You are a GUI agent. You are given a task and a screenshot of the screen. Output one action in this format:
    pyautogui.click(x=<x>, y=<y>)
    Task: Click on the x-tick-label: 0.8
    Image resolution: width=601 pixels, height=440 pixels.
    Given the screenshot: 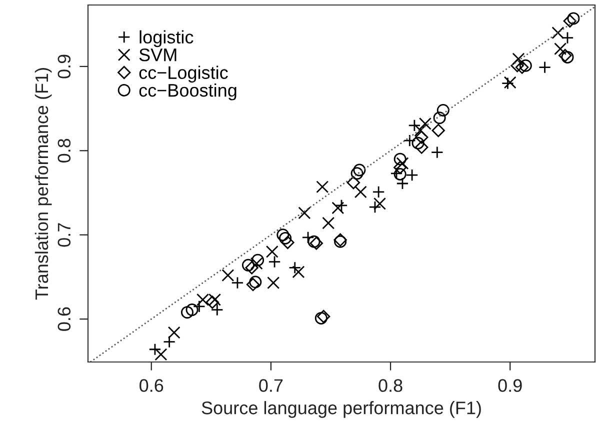 What is the action you would take?
    pyautogui.click(x=390, y=385)
    